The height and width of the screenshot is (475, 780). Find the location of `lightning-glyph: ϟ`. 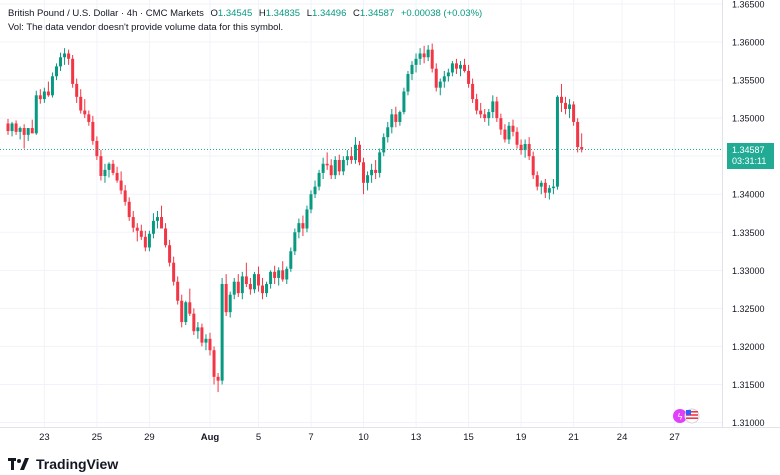

lightning-glyph: ϟ is located at coordinates (680, 417).